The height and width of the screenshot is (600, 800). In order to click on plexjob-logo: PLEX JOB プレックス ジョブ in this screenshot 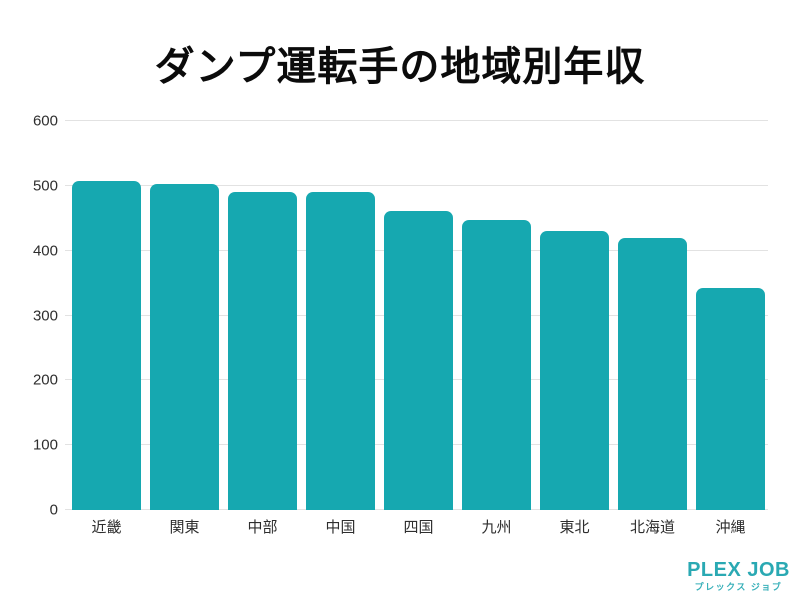, I will do `click(738, 576)`.